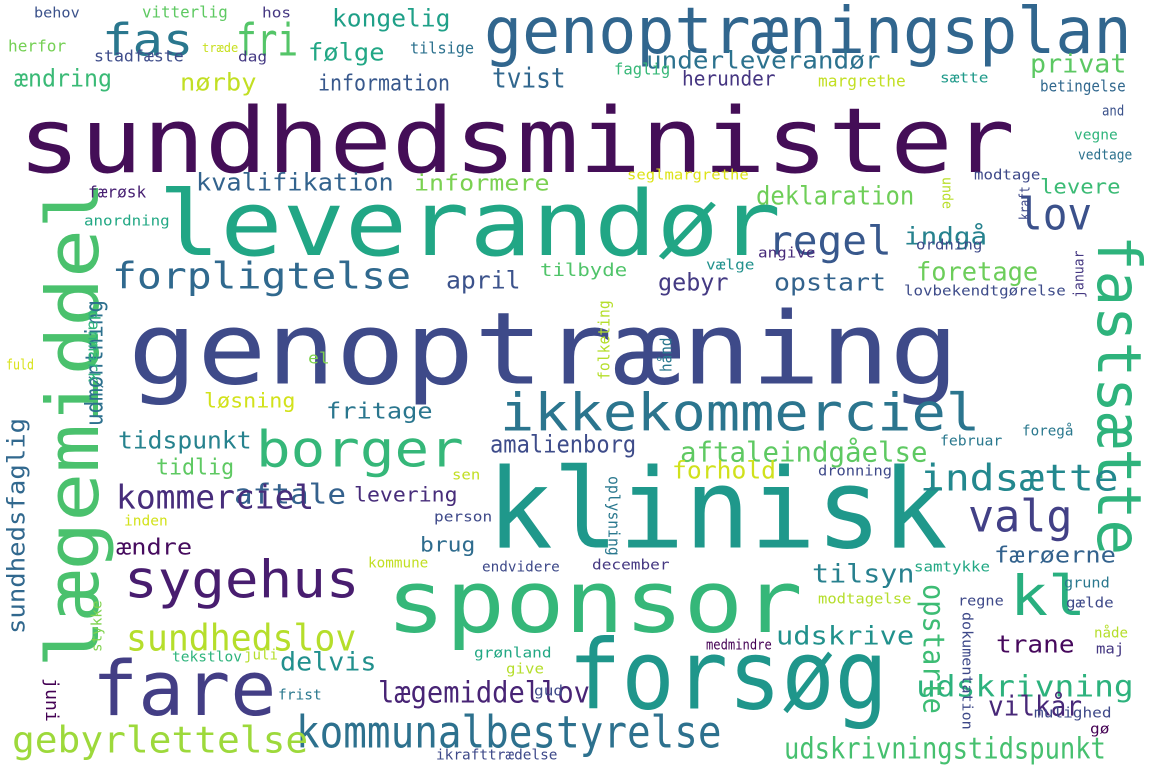 The height and width of the screenshot is (770, 1155). What do you see at coordinates (483, 281) in the screenshot?
I see `word: april` at bounding box center [483, 281].